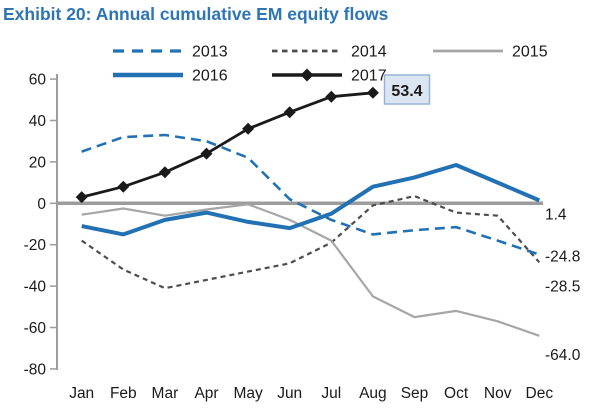  What do you see at coordinates (556, 214) in the screenshot?
I see `end-label-2016: 1.4` at bounding box center [556, 214].